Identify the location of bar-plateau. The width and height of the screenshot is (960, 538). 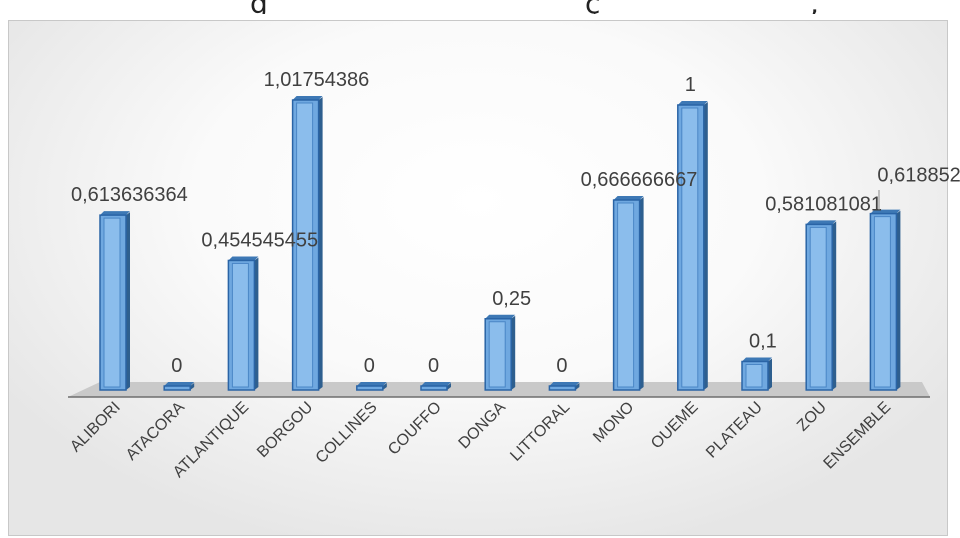
(756, 374).